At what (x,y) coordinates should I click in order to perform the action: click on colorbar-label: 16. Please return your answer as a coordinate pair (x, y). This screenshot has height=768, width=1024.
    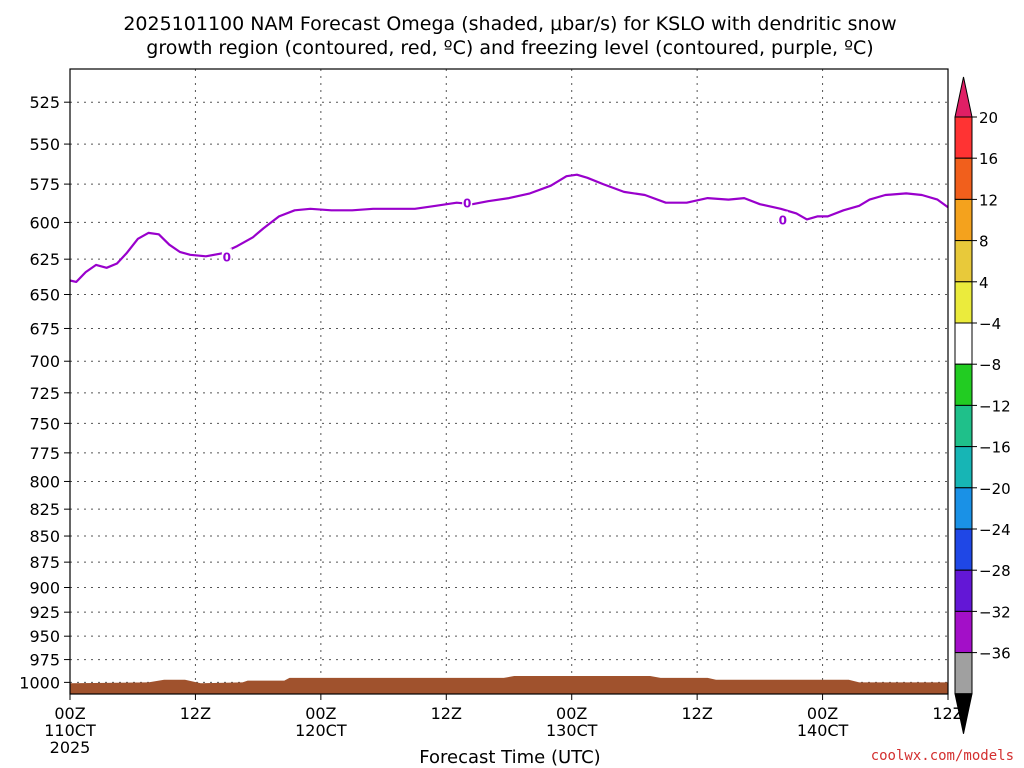
    Looking at the image, I should click on (988, 159).